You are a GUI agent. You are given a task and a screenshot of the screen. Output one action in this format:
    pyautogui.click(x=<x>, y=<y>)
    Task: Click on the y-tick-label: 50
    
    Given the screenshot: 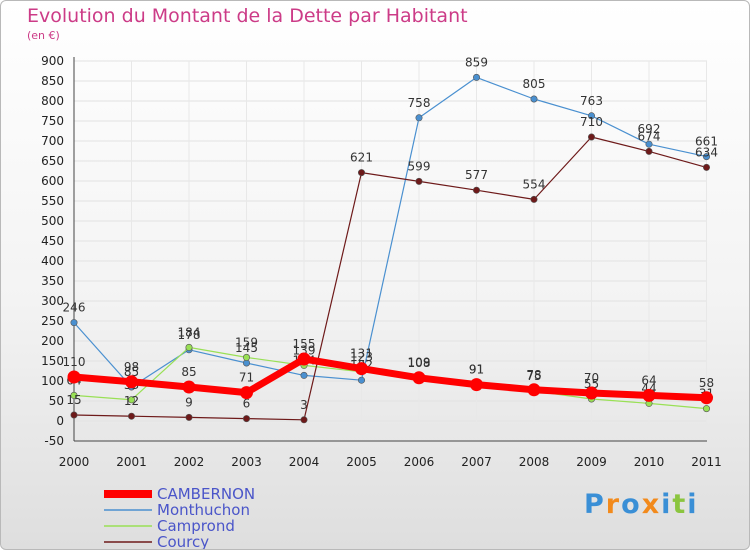 What is the action you would take?
    pyautogui.click(x=56, y=401)
    